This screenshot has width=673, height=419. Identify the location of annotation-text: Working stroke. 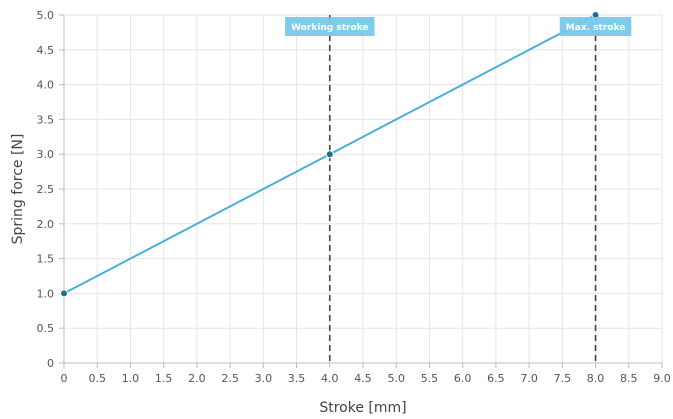
(329, 28).